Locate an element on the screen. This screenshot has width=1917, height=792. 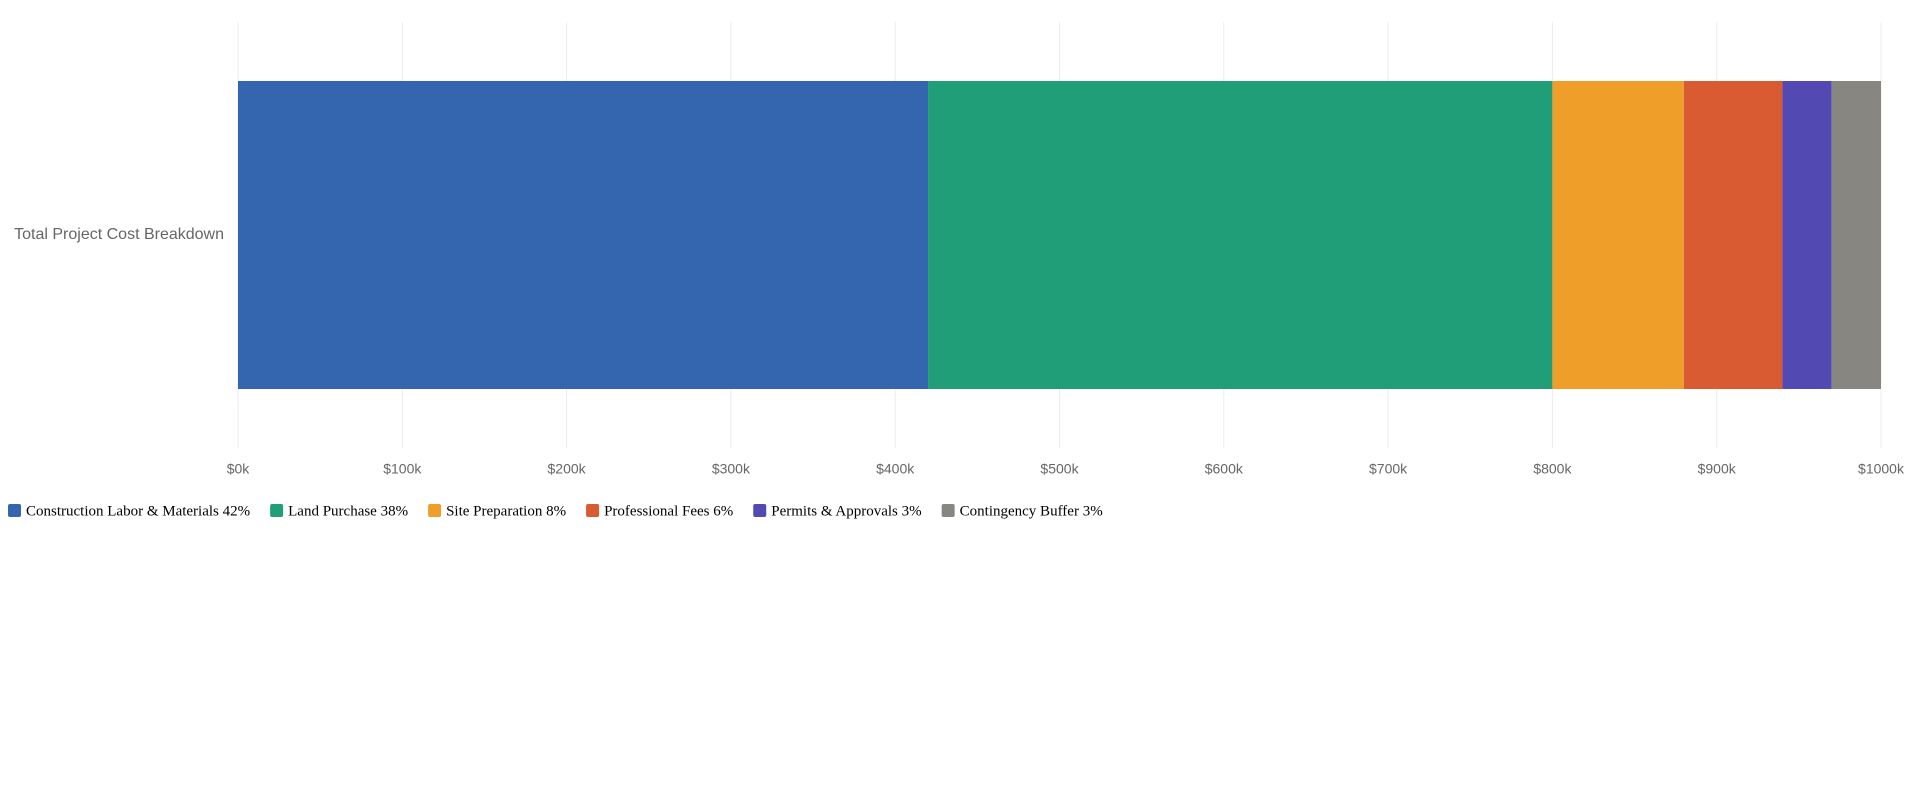
x-tick-label: $900k is located at coordinates (1717, 469).